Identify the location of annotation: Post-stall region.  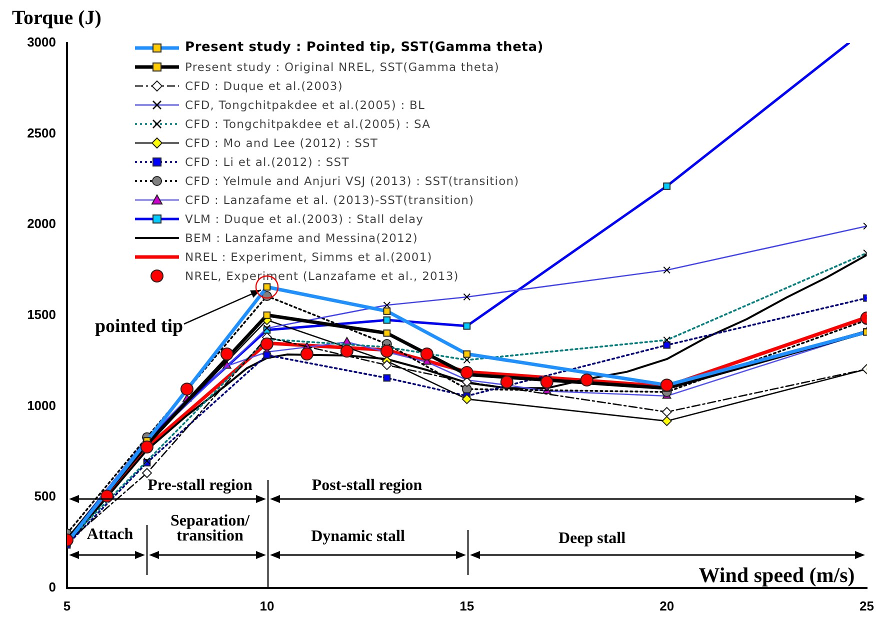
(367, 485).